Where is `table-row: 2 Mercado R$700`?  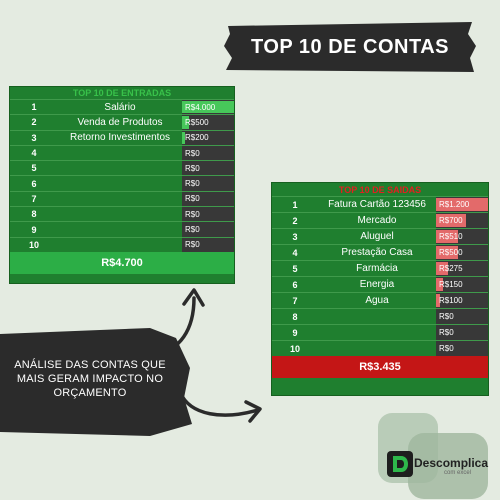
table-row: 2 Mercado R$700 is located at coordinates (380, 220).